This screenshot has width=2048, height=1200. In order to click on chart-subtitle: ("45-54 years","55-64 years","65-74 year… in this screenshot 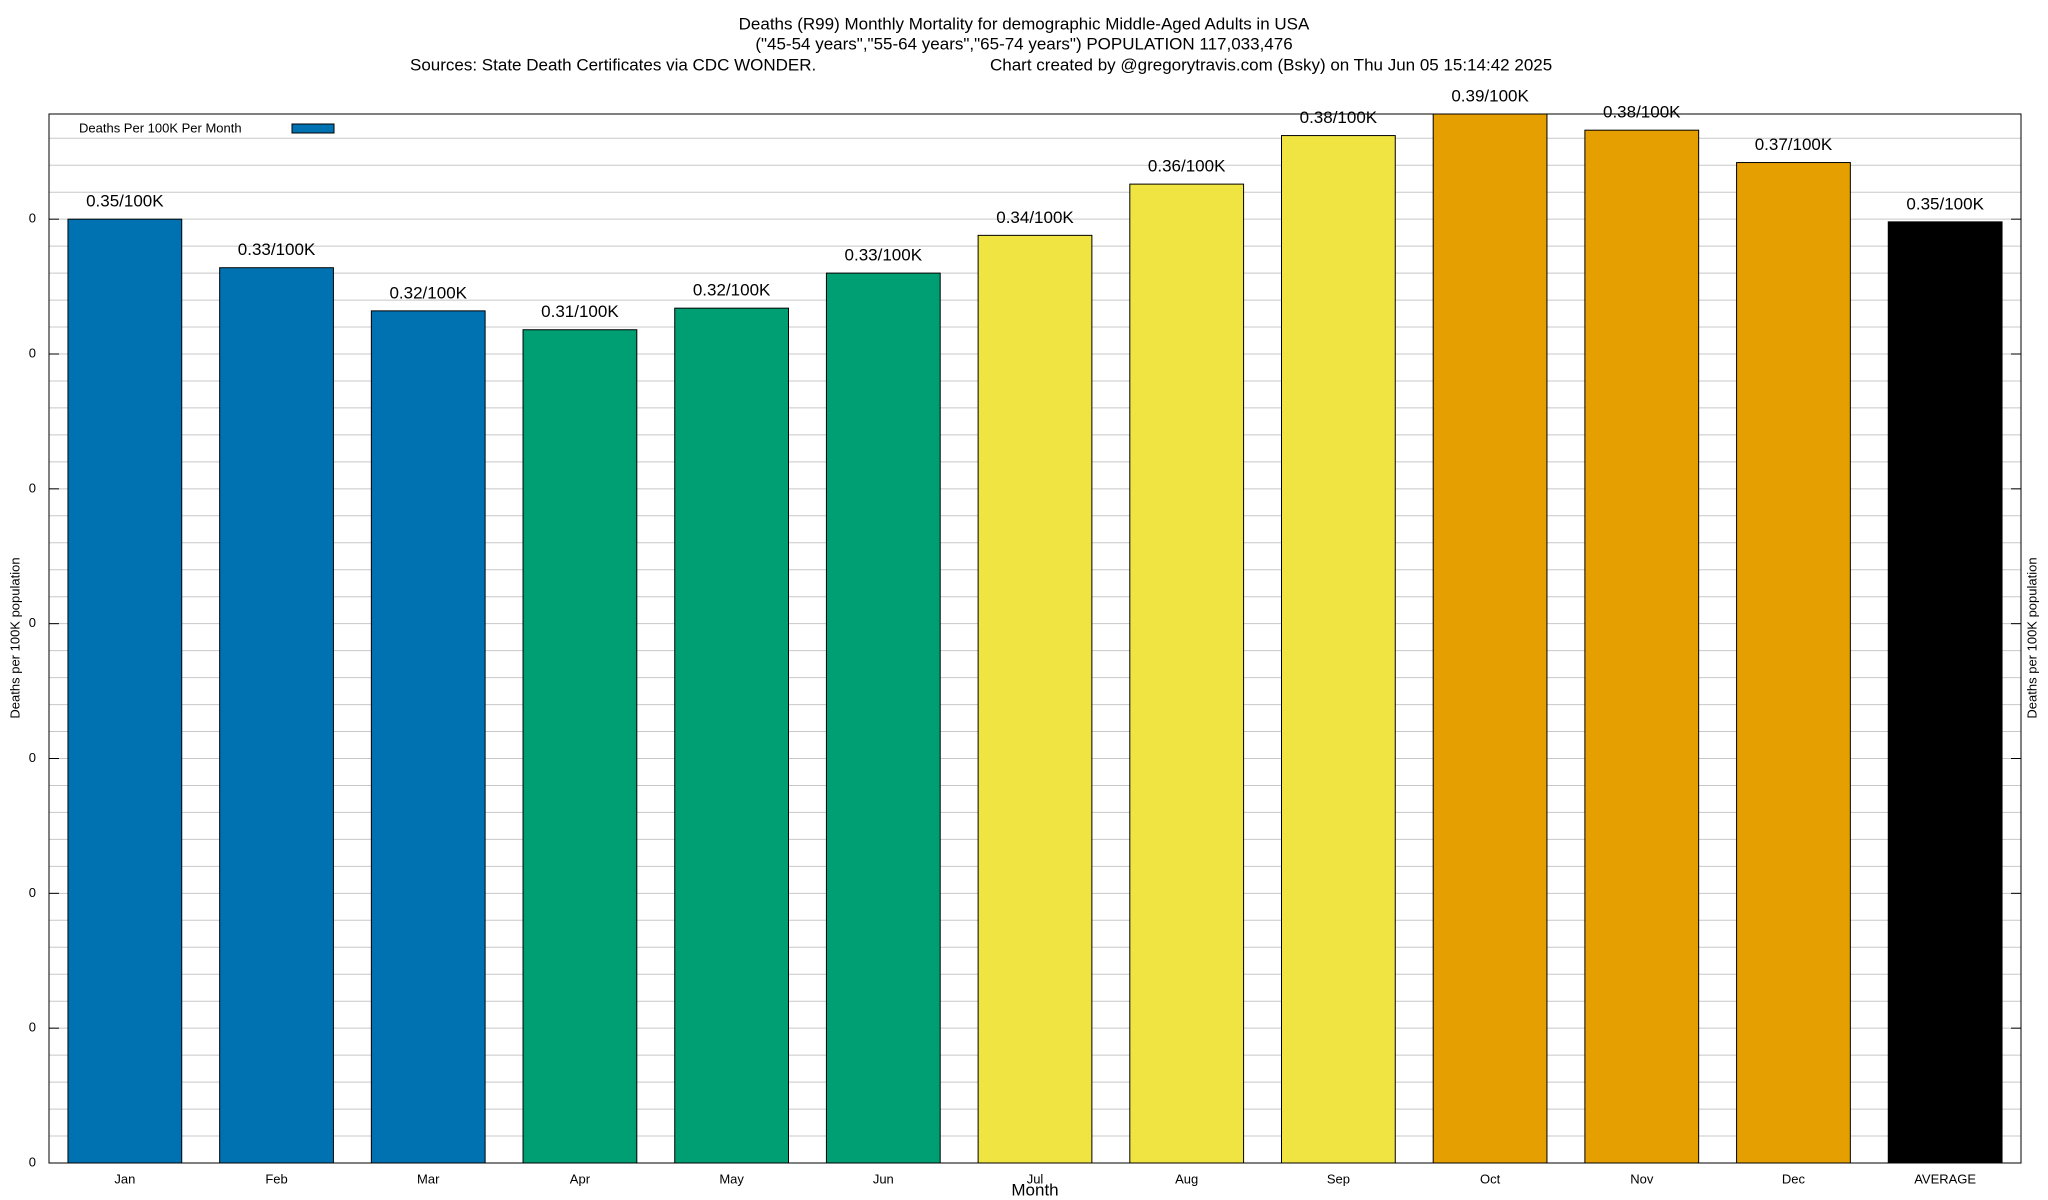, I will do `click(1023, 43)`.